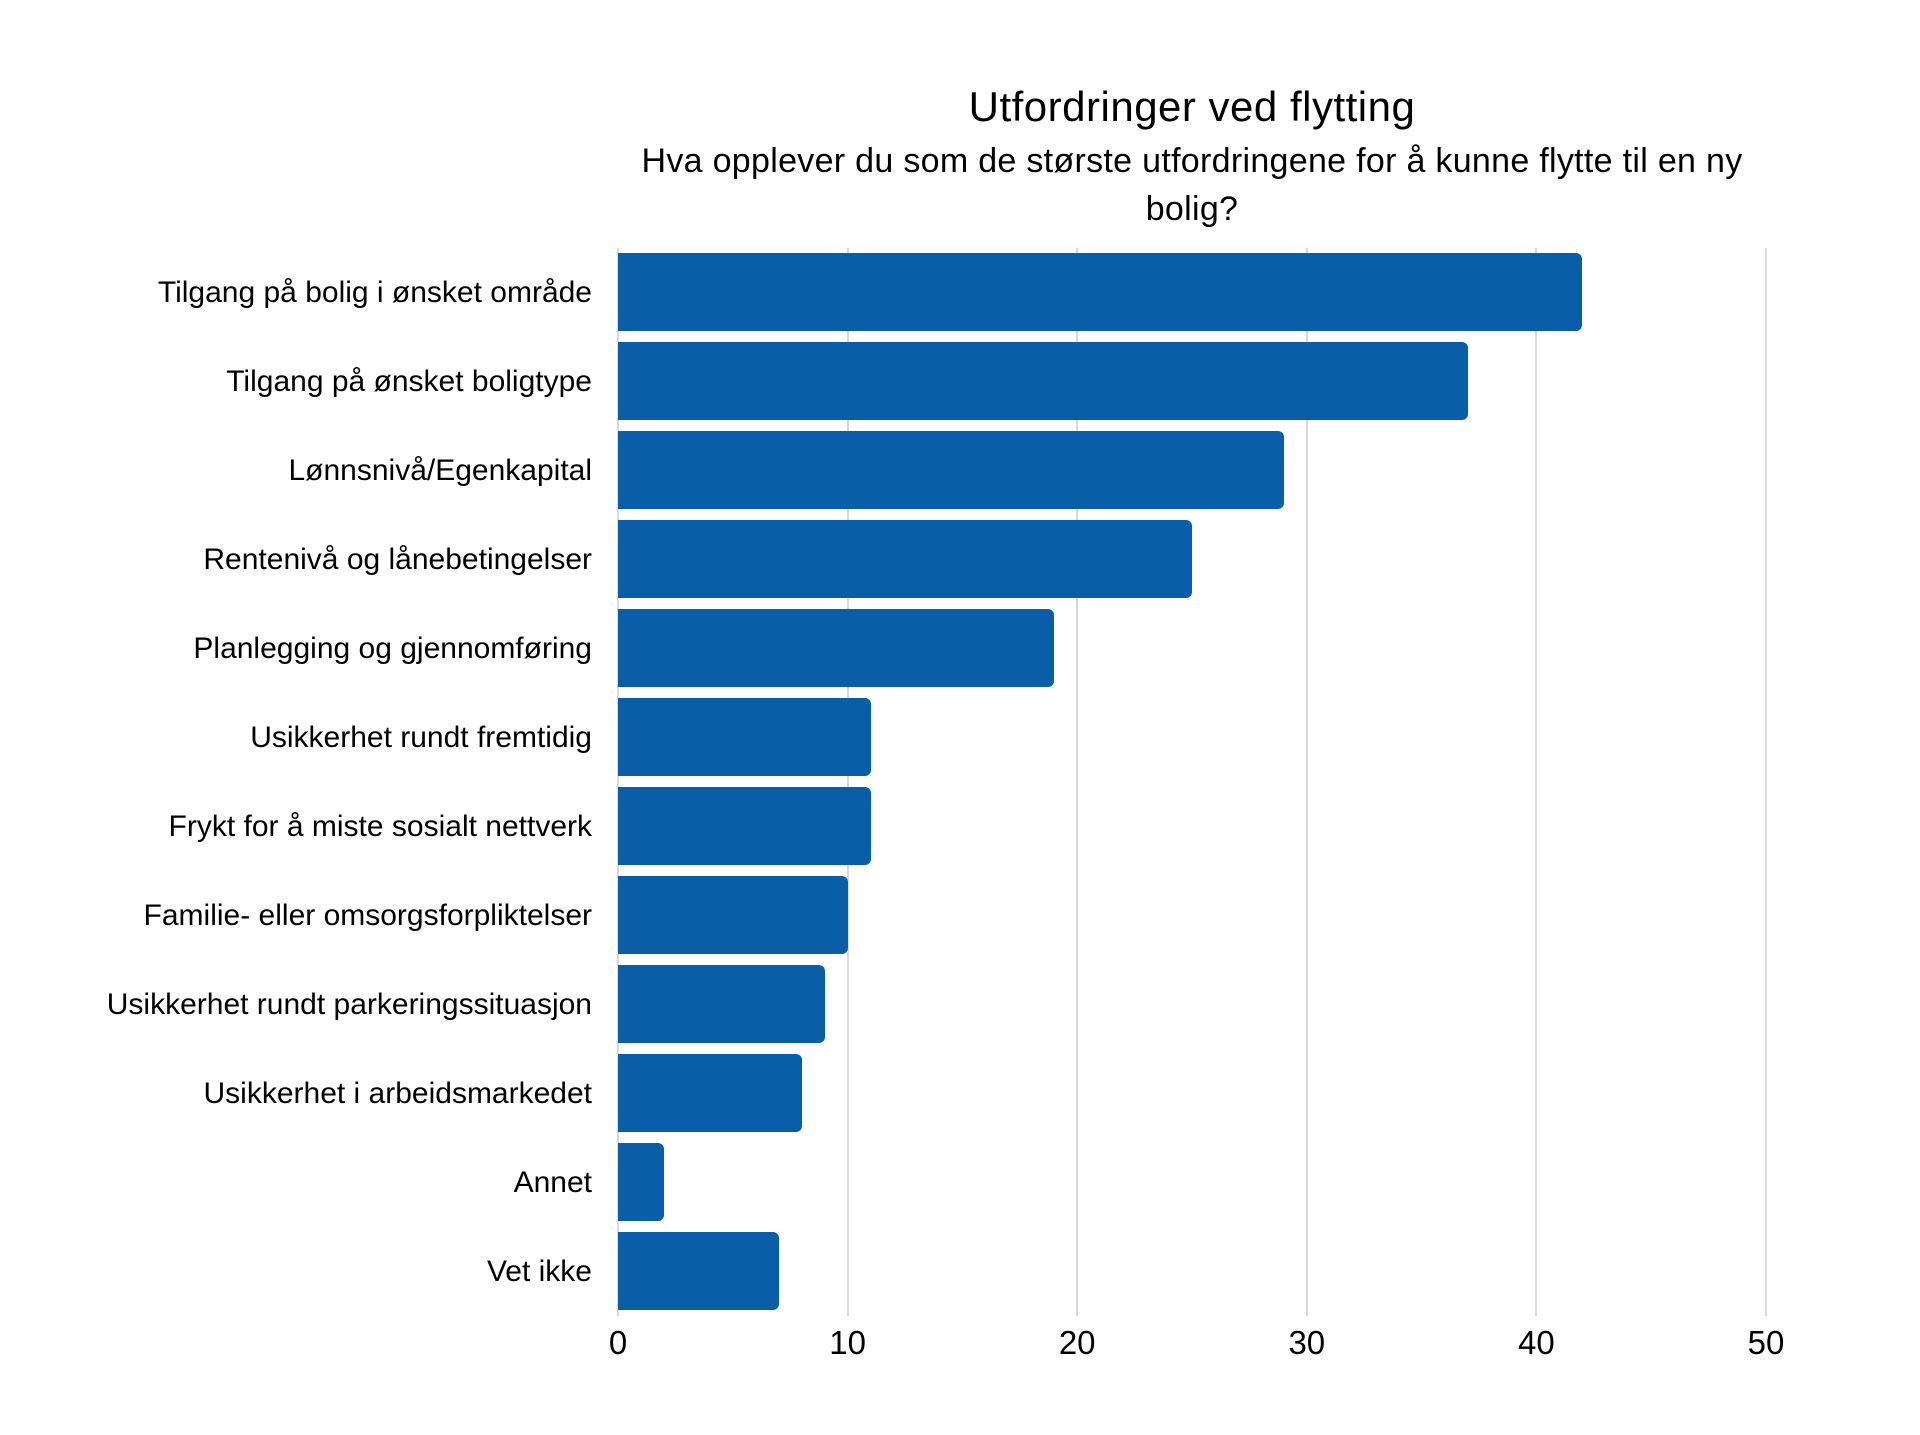  What do you see at coordinates (349, 1004) in the screenshot?
I see `category-label: Usikkerhet rundt parkeringssituasjon` at bounding box center [349, 1004].